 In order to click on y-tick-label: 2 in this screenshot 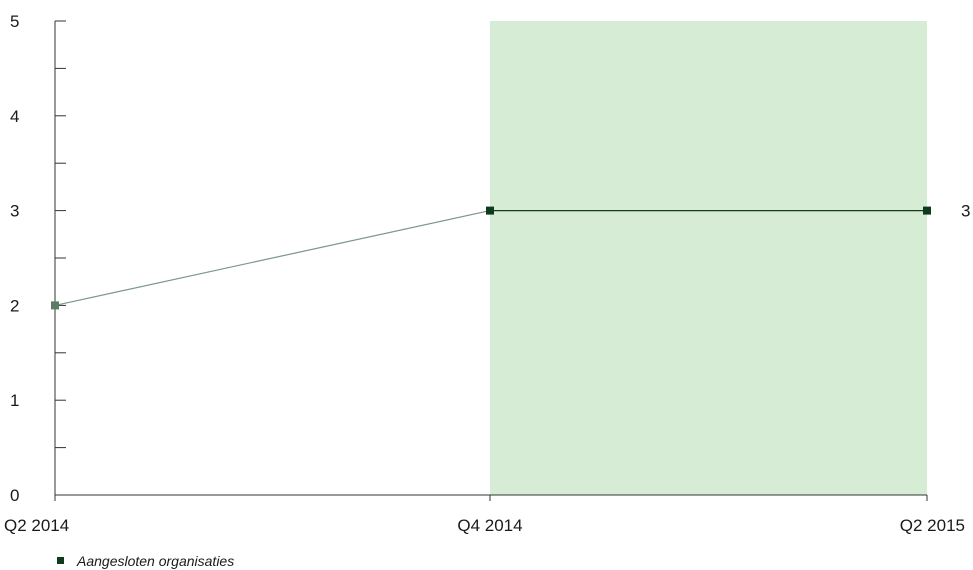, I will do `click(14, 305)`.